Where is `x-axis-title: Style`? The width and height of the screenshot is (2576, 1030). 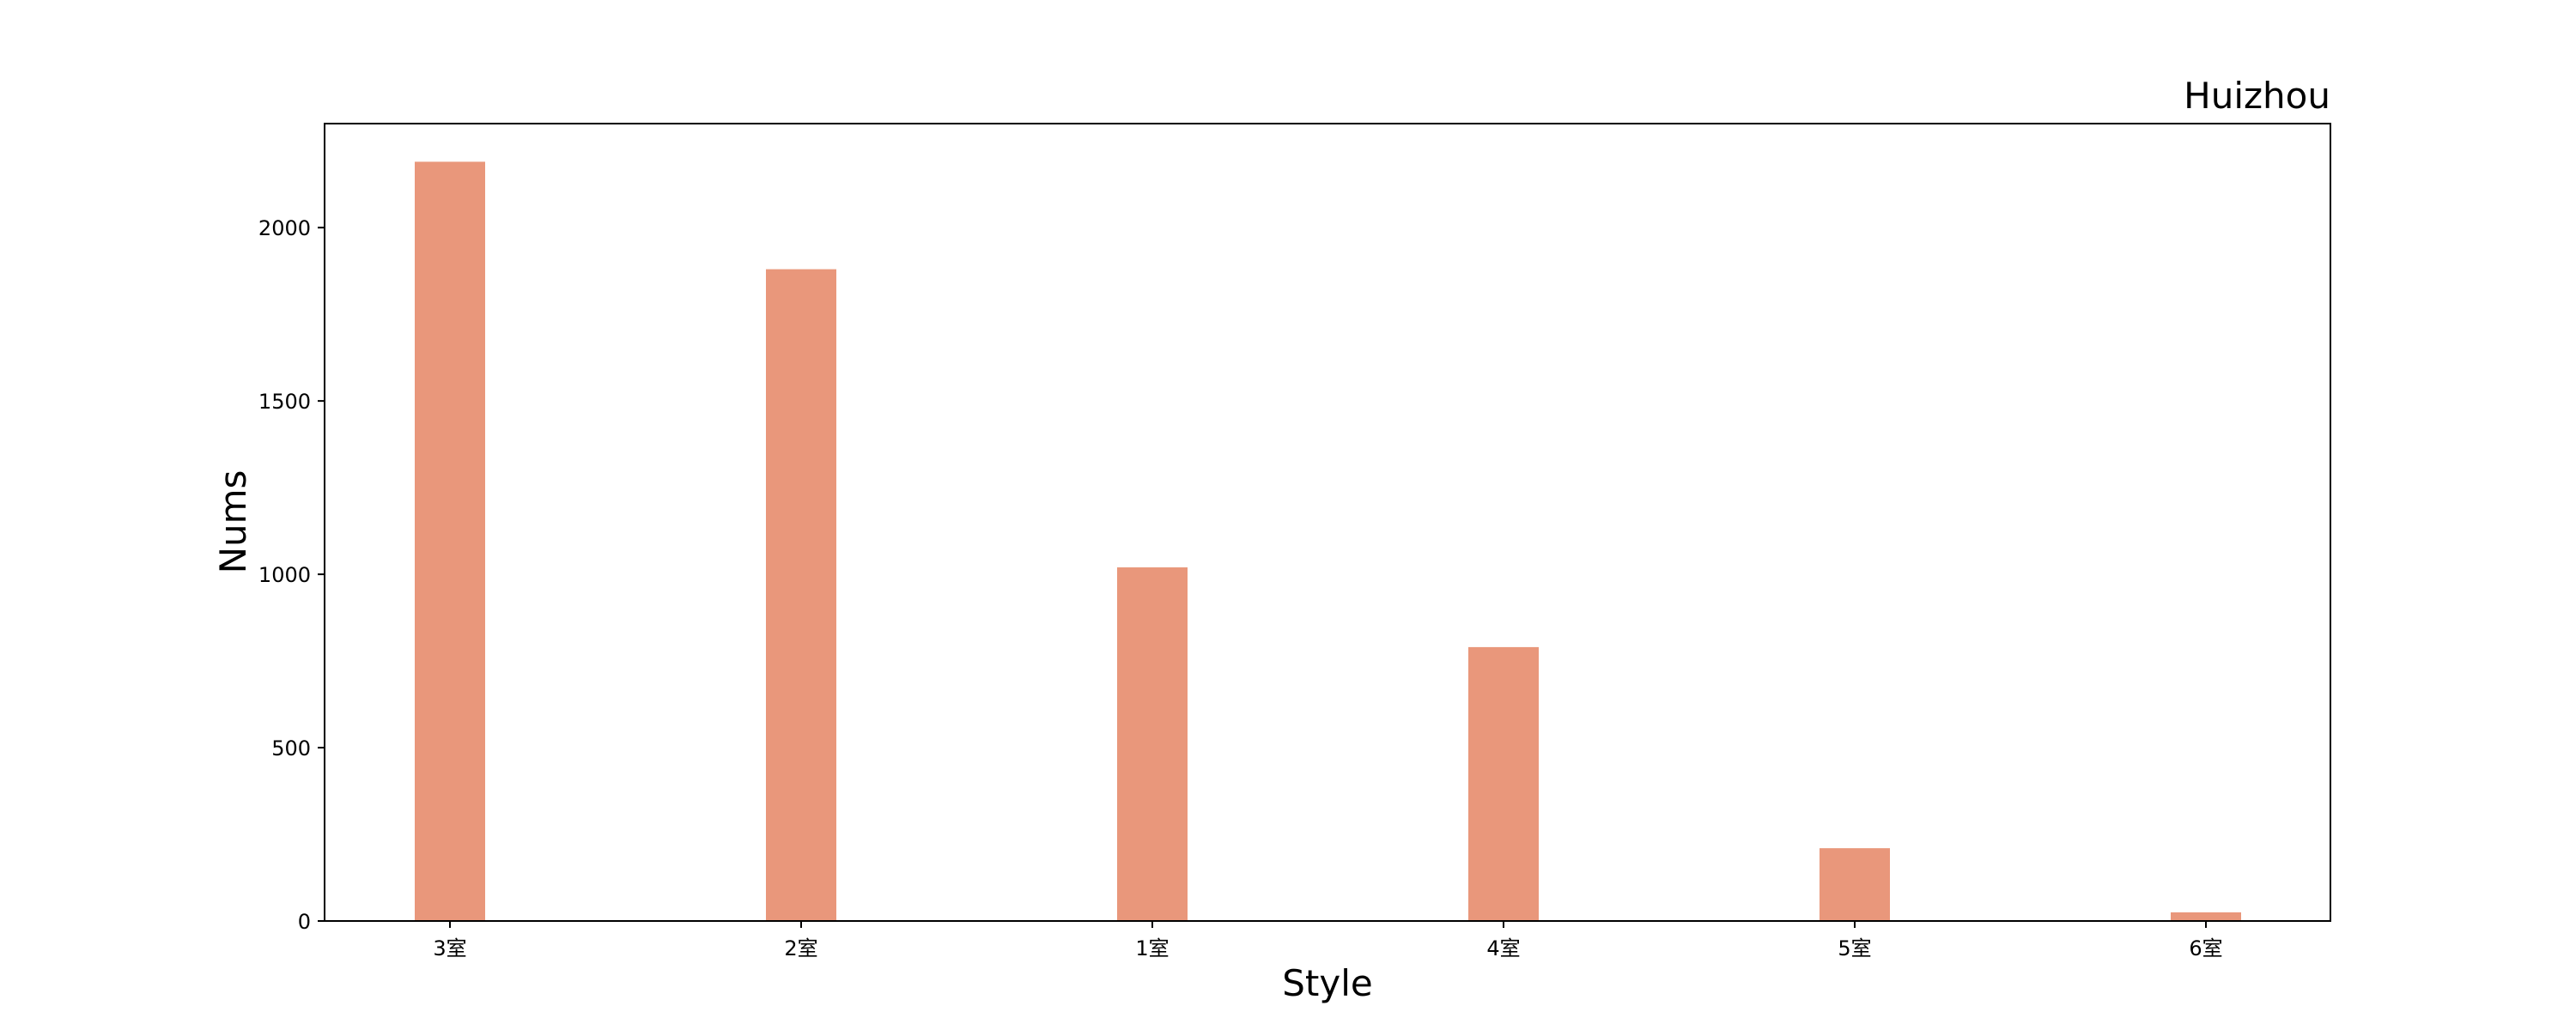 x-axis-title: Style is located at coordinates (1327, 983).